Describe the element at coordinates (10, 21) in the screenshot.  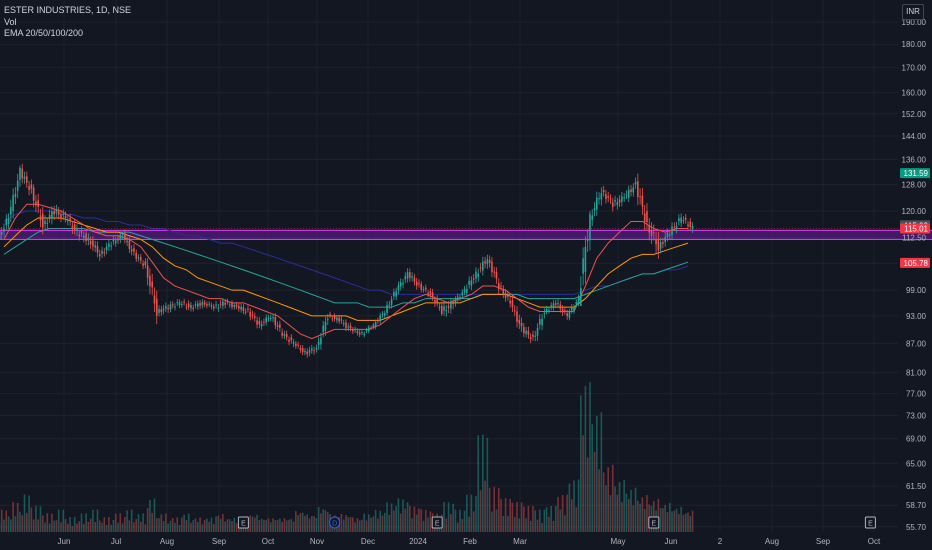
I see `volume-label: Vol` at that location.